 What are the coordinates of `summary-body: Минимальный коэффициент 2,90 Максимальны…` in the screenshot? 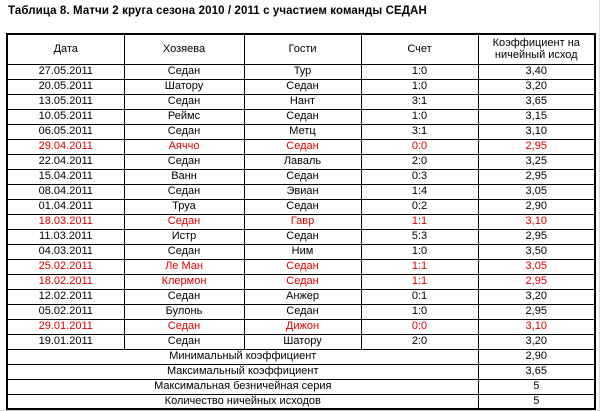 It's located at (301, 379).